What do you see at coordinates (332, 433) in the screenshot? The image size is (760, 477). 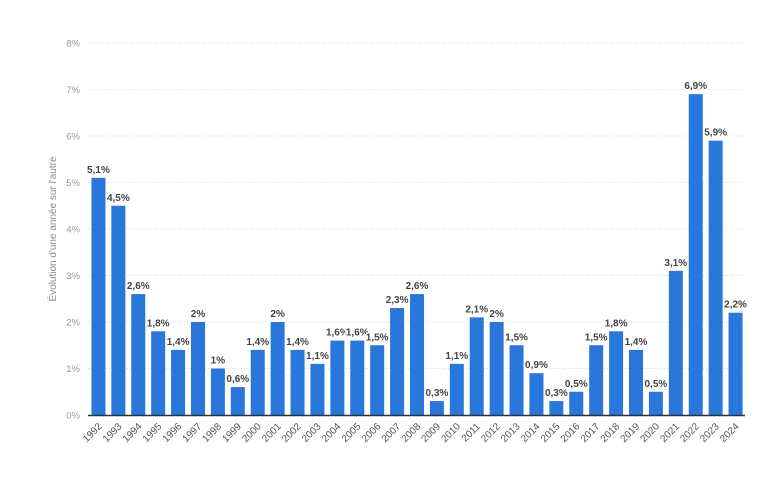 I see `x-tick-label: 2004` at bounding box center [332, 433].